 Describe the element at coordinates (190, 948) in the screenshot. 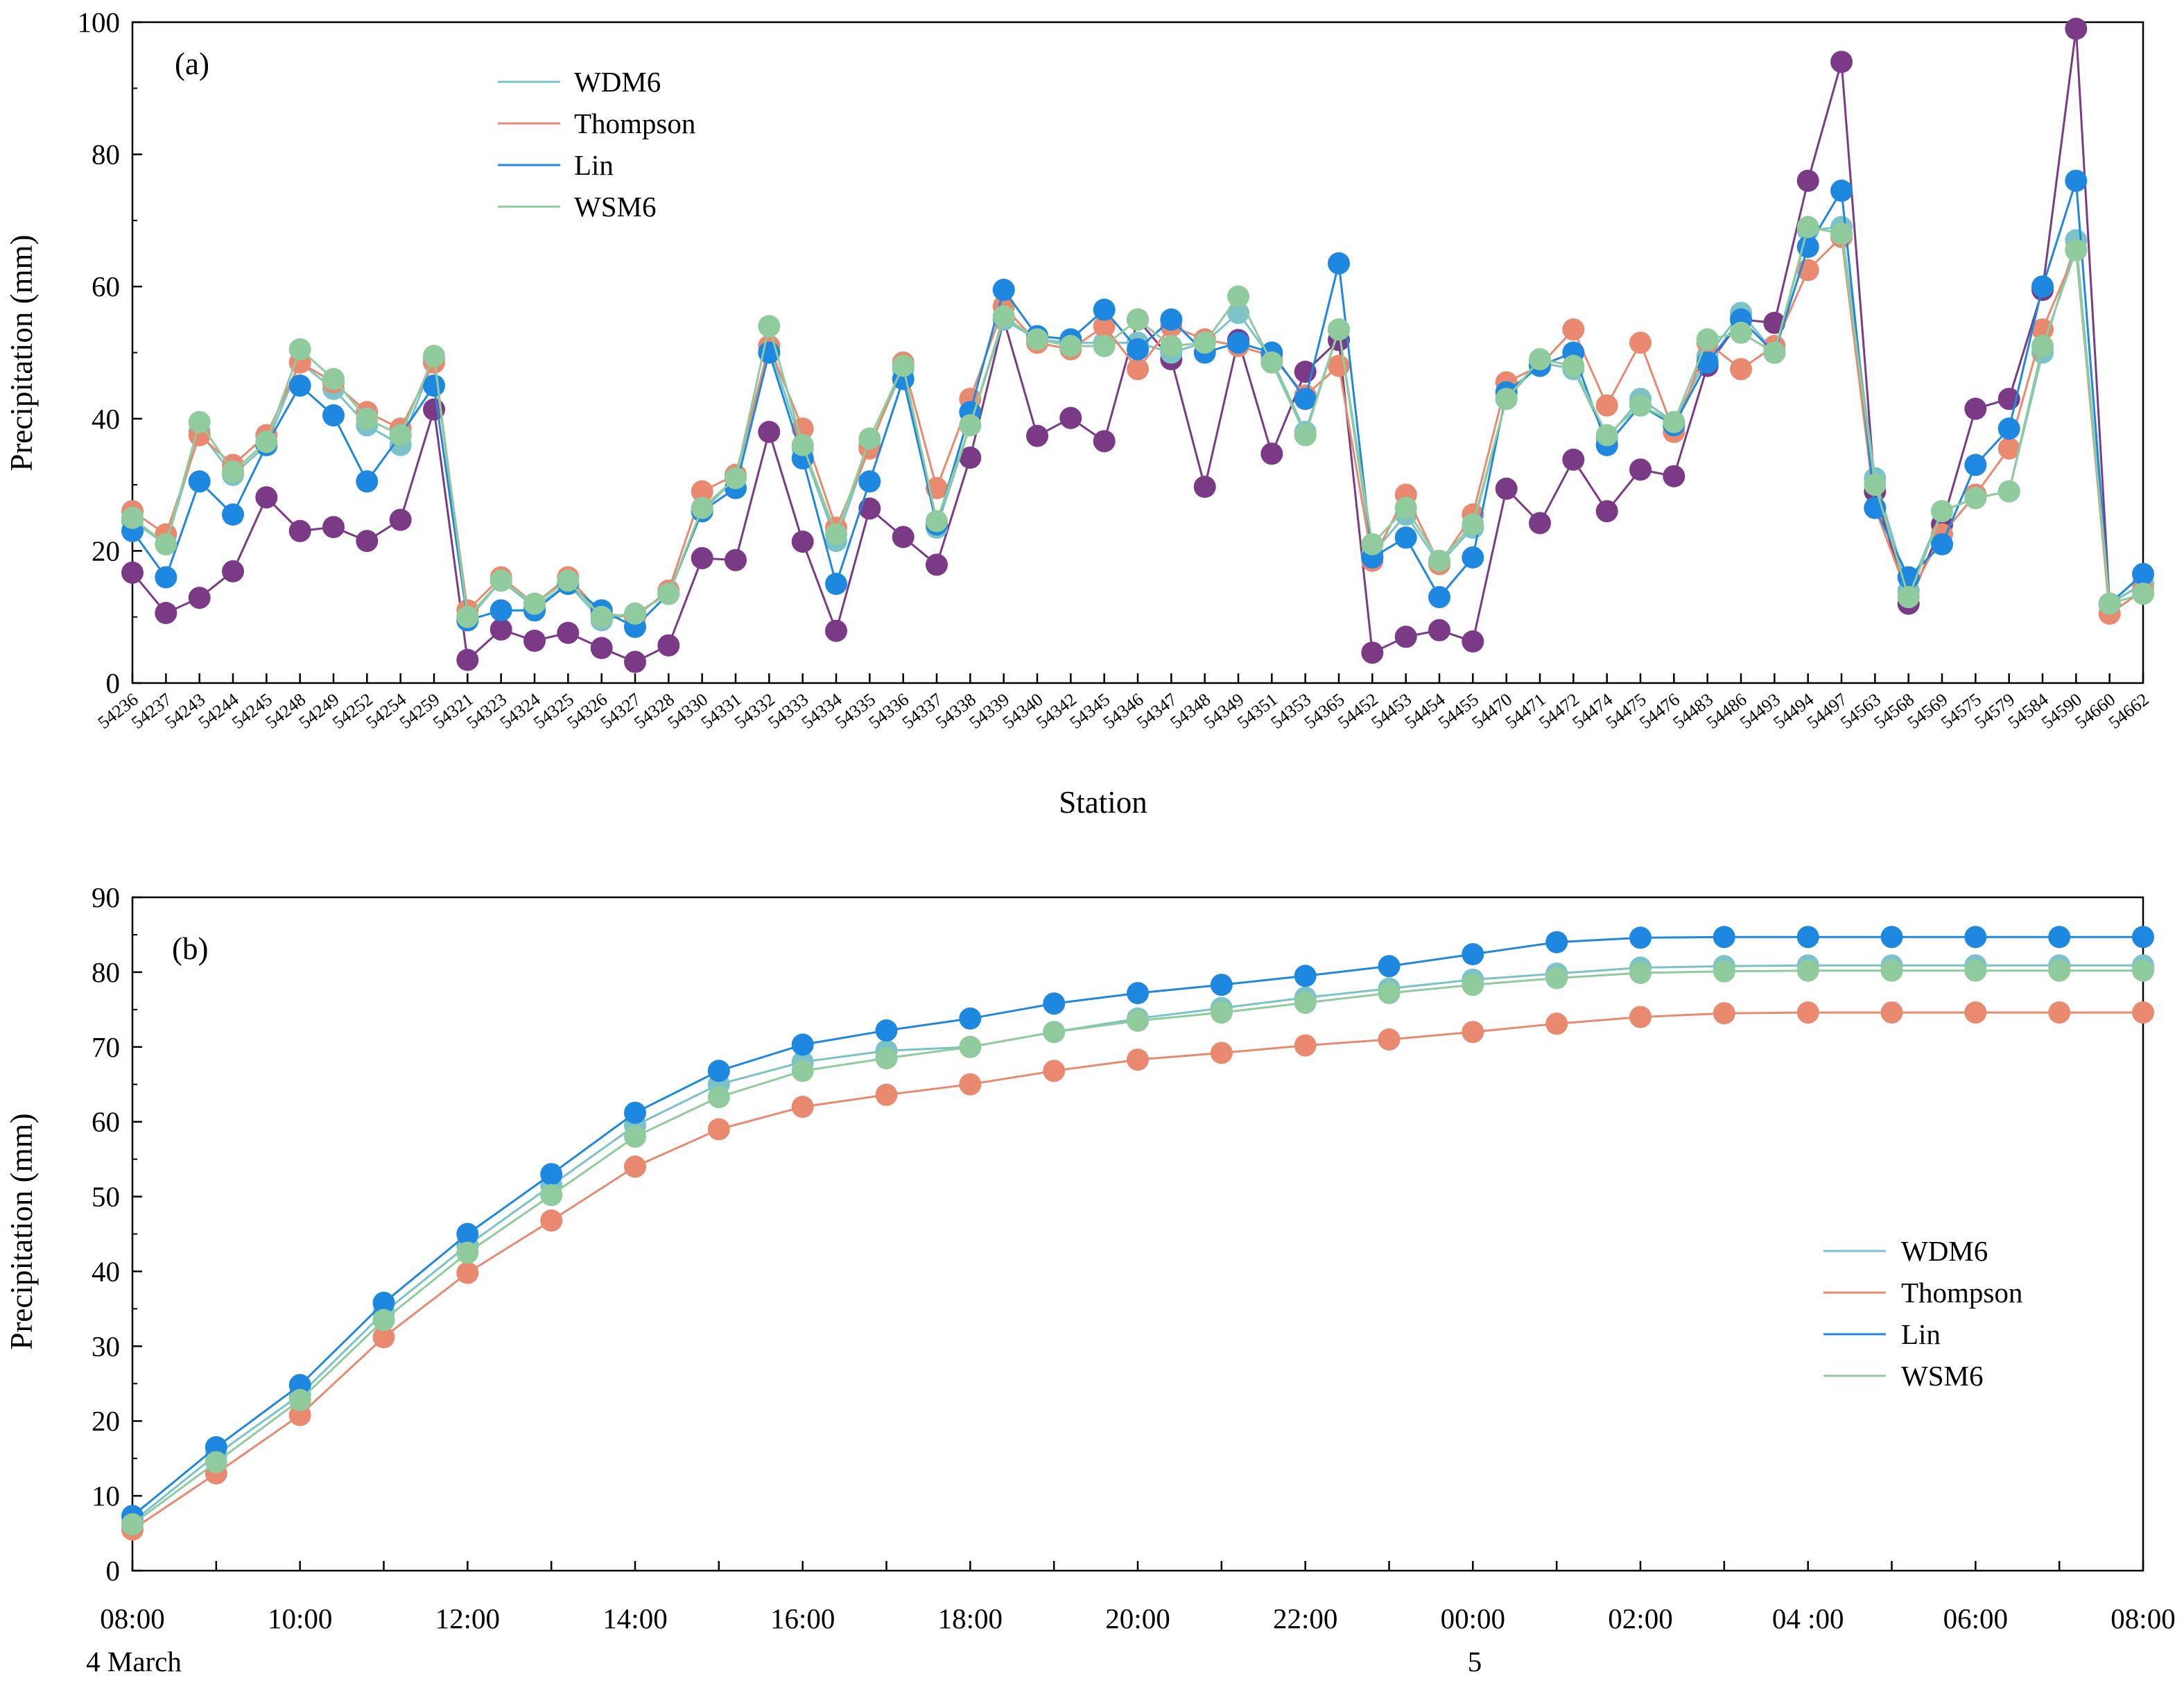

I see `panel-b-label: (b)` at that location.